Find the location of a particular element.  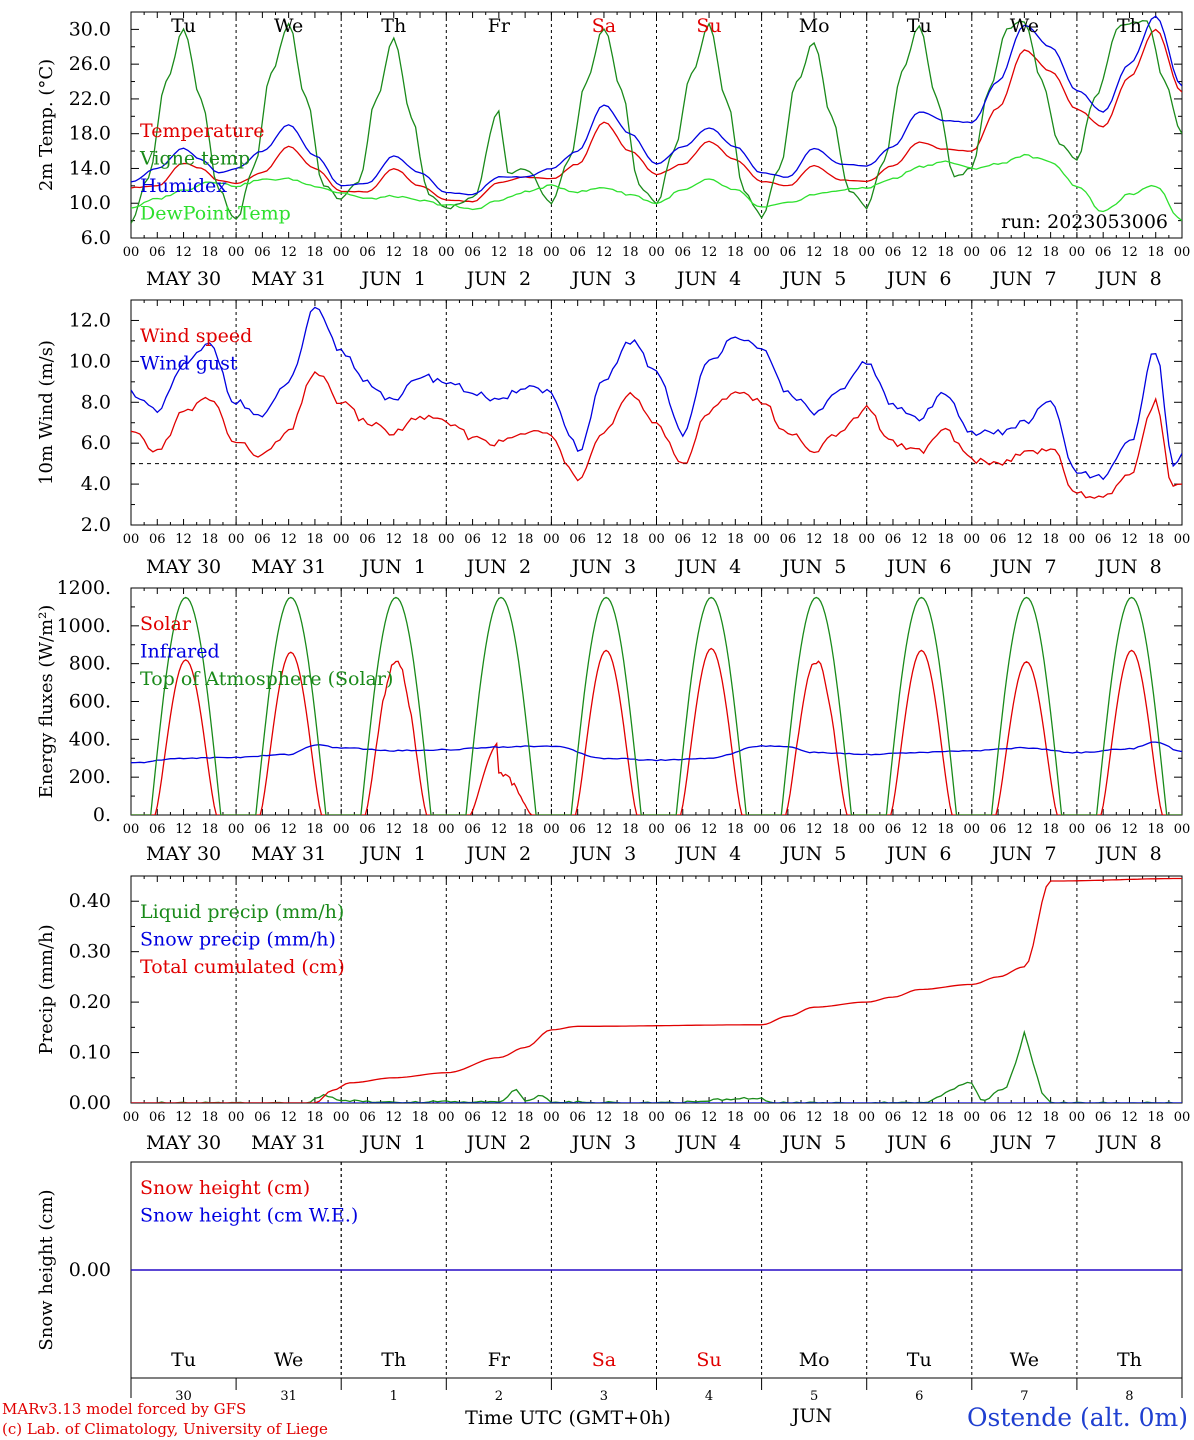

legend-entry: Liquid precip (mm/h) is located at coordinates (242, 912).